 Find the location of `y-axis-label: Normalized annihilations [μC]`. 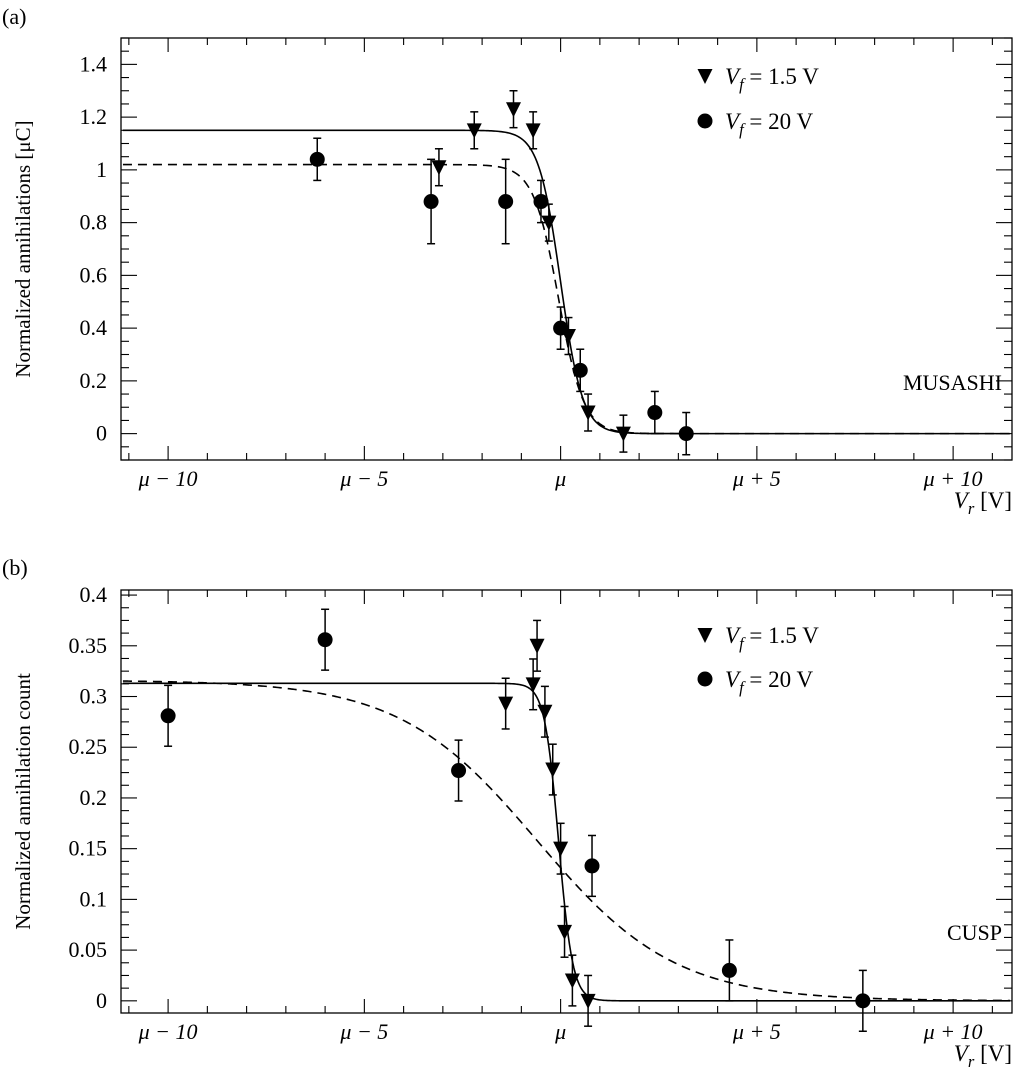

y-axis-label: Normalized annihilations [μC] is located at coordinates (23, 248).